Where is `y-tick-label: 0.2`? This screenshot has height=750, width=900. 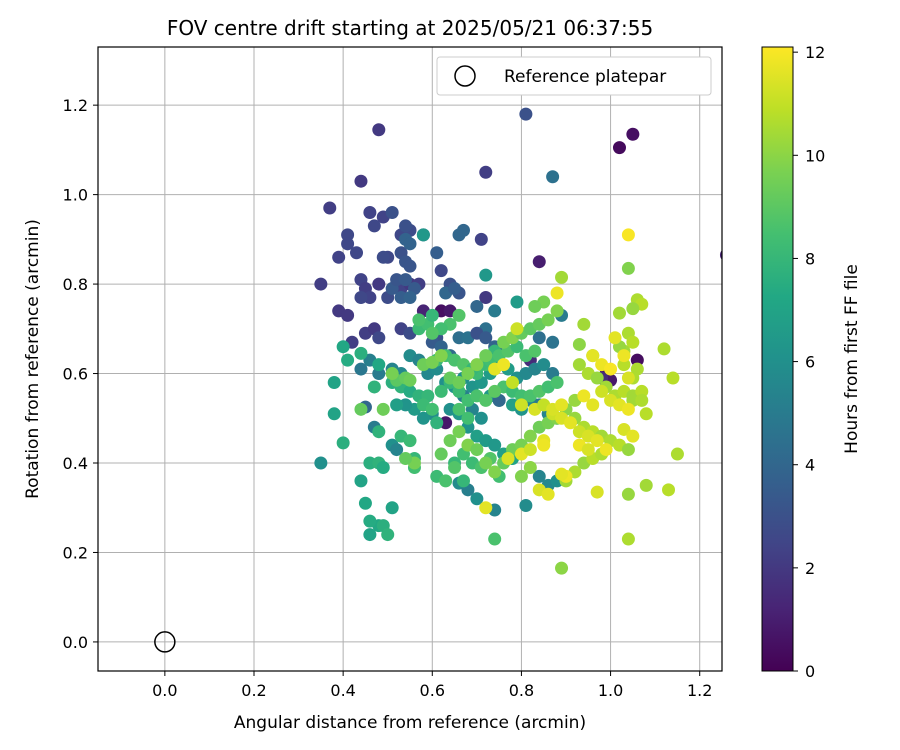 y-tick-label: 0.2 is located at coordinates (75, 552).